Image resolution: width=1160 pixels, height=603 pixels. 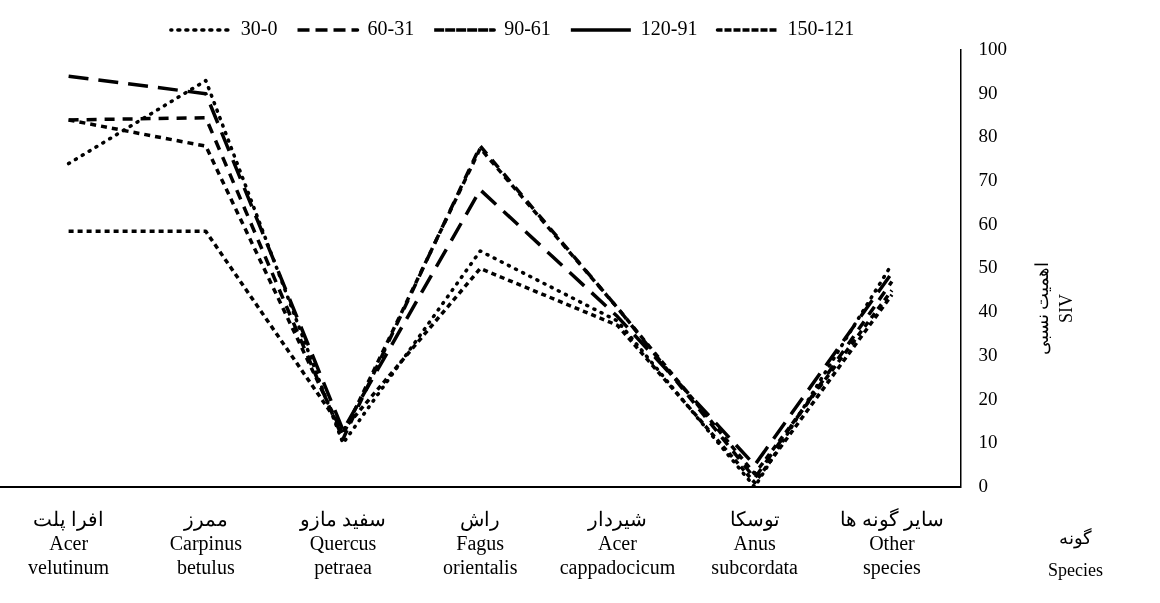 What do you see at coordinates (988, 398) in the screenshot?
I see `y-tick-label: 20` at bounding box center [988, 398].